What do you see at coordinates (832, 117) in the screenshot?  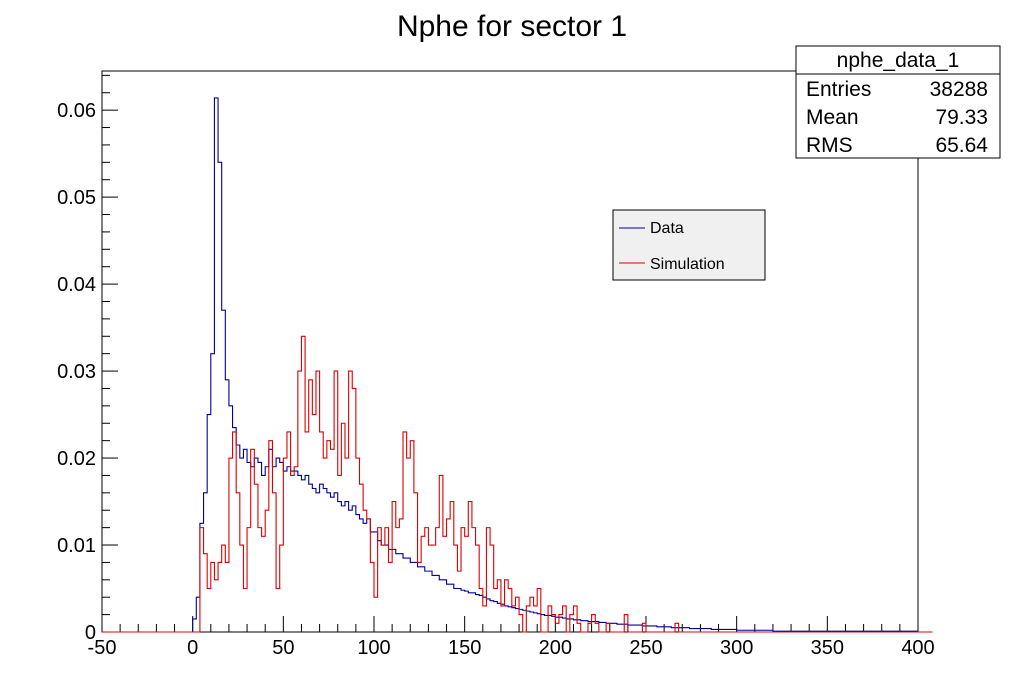 I see `stats-mean-label: Mean` at bounding box center [832, 117].